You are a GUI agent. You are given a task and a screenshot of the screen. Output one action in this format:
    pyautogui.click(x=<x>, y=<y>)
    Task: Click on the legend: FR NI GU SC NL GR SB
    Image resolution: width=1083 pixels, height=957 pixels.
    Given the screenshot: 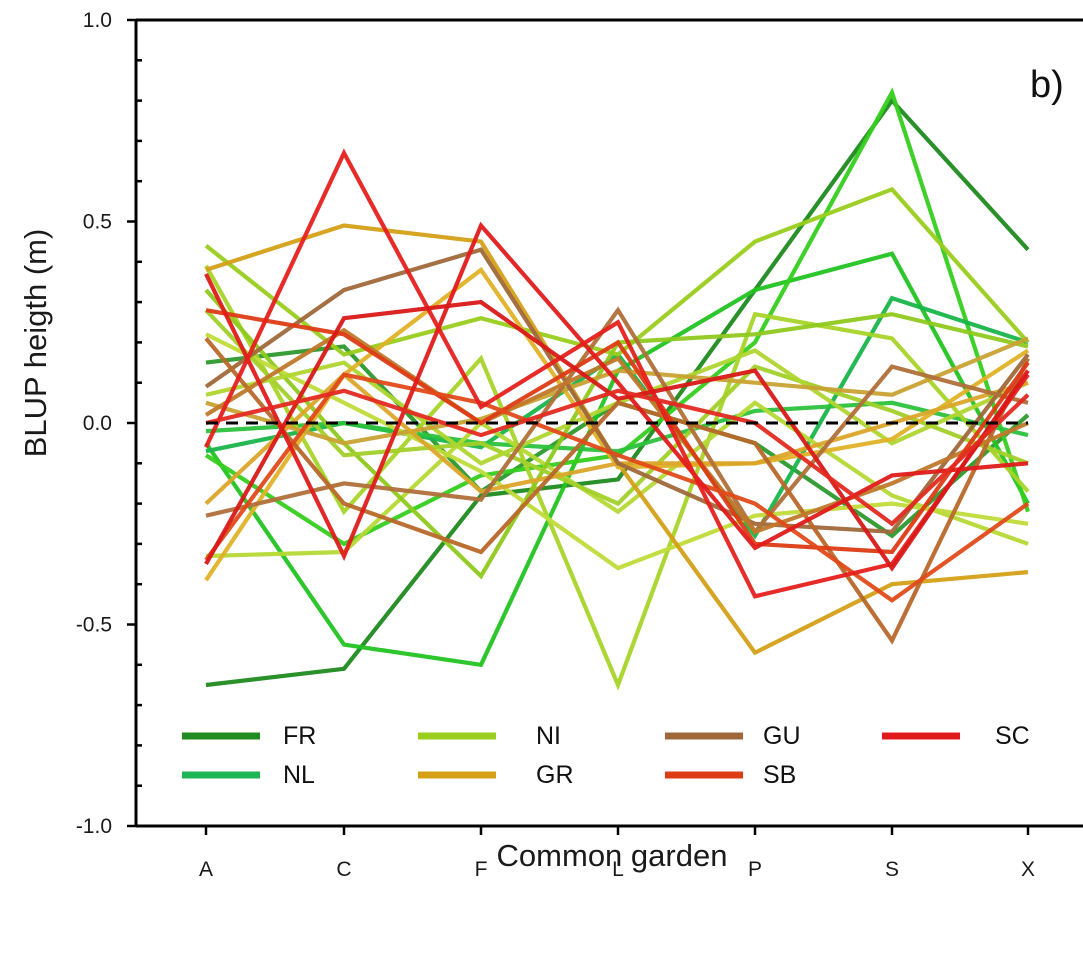 What is the action you would take?
    pyautogui.click(x=606, y=755)
    